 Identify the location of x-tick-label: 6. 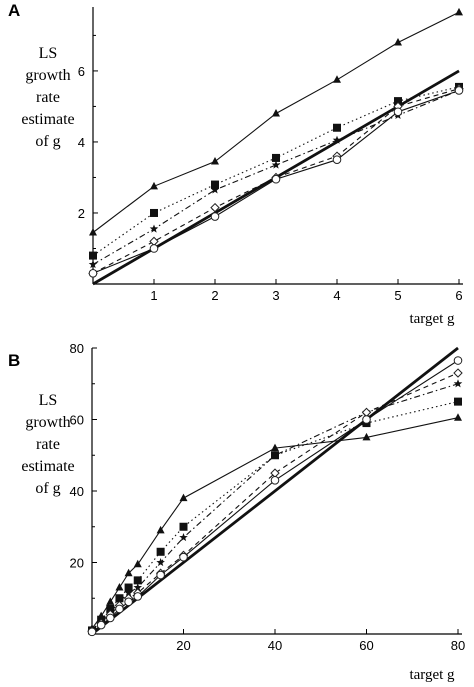
(458, 295).